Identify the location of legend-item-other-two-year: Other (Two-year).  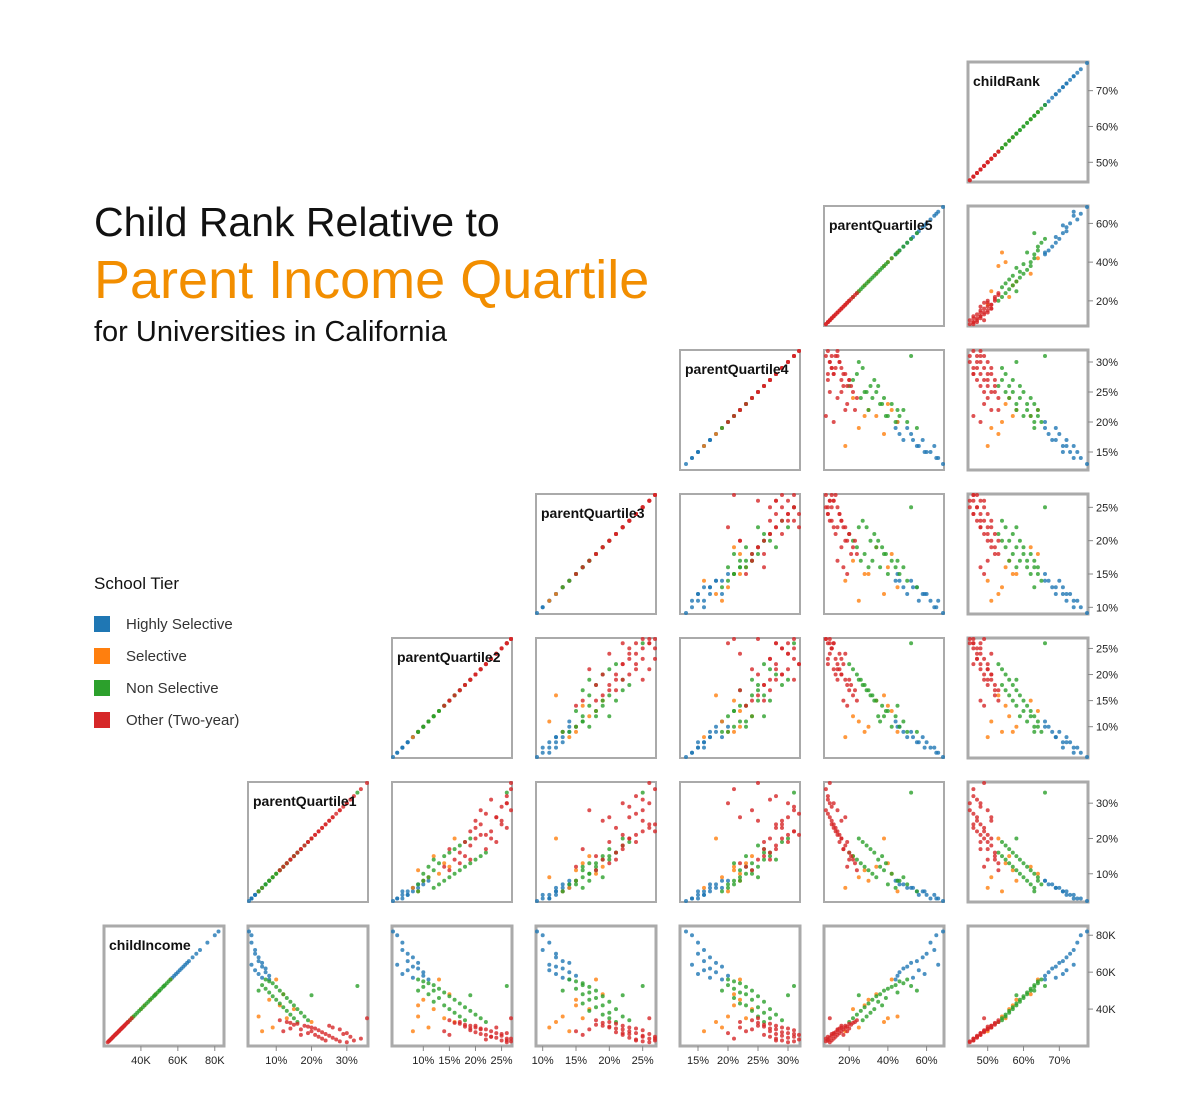
(166, 720).